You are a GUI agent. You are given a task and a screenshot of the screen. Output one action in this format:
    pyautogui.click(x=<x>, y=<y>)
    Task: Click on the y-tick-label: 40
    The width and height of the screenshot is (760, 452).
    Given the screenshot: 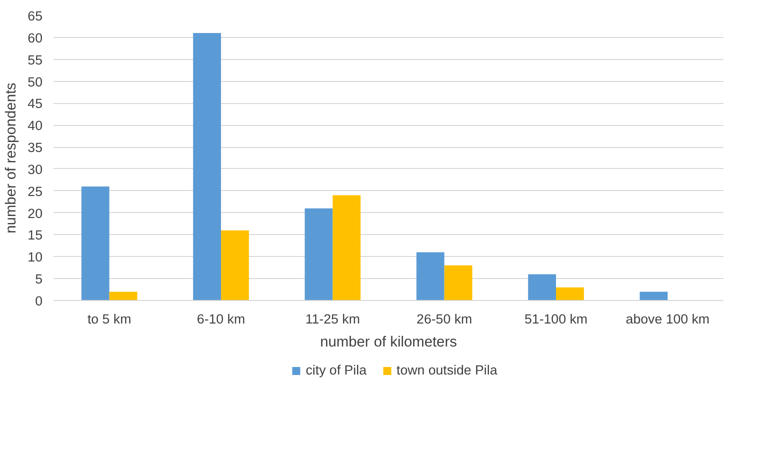 What is the action you would take?
    pyautogui.click(x=35, y=126)
    